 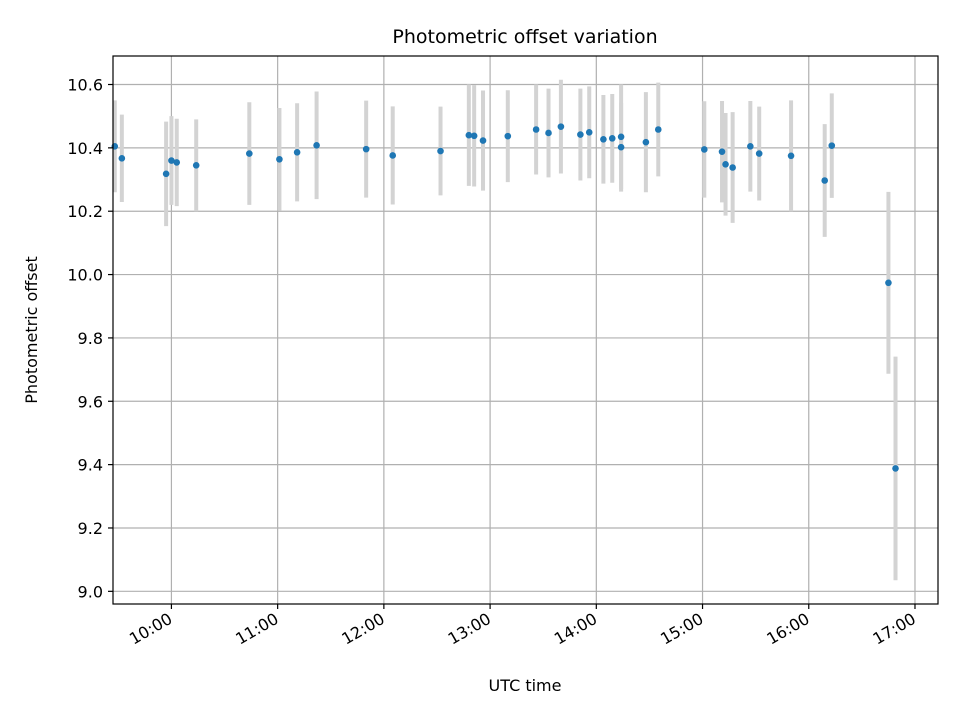 I want to click on x-axis-label: UTC time, so click(x=525, y=685).